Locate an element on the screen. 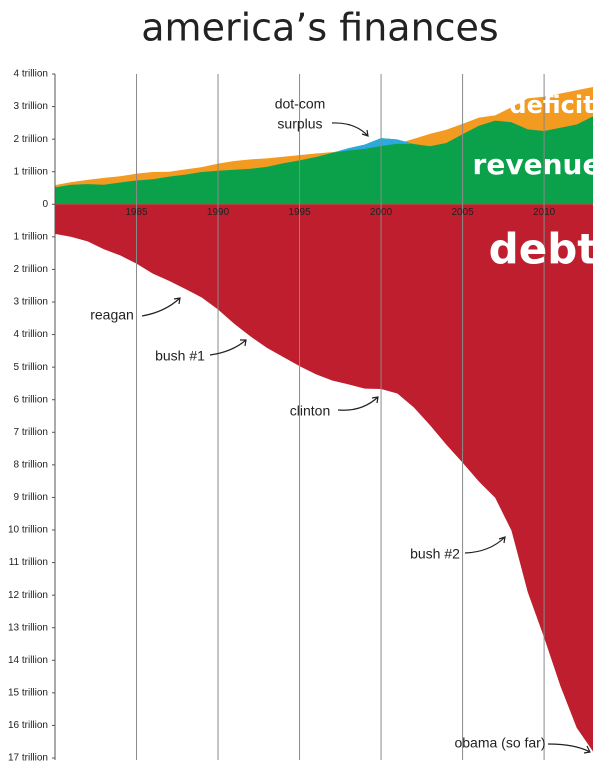 This screenshot has width=600, height=772. y-tick-label: 6 trillion is located at coordinates (31, 399).